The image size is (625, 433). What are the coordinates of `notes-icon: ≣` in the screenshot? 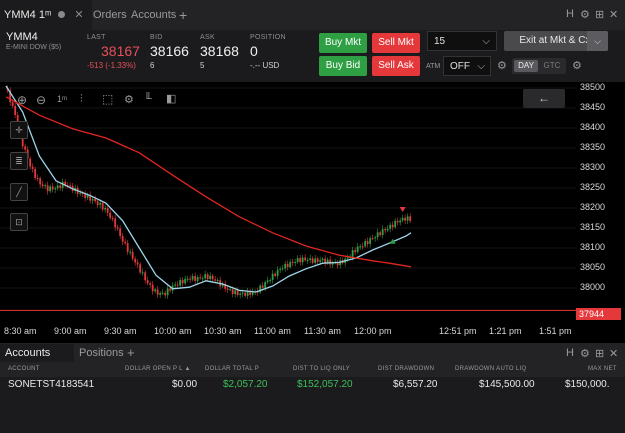 It's located at (19, 161).